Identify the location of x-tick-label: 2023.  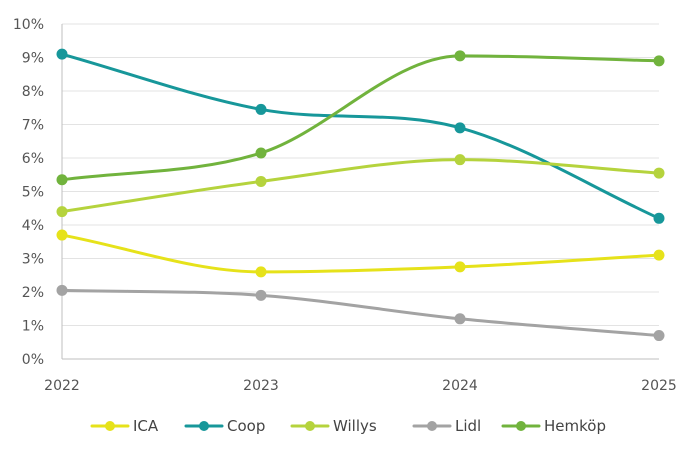
(261, 386).